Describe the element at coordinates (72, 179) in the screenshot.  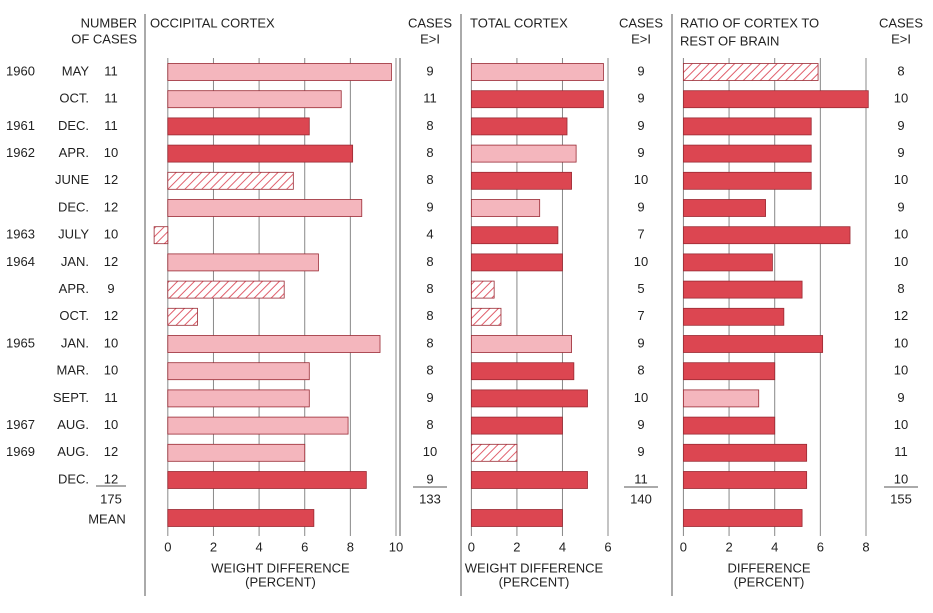
I see `month-label: JUNE` at that location.